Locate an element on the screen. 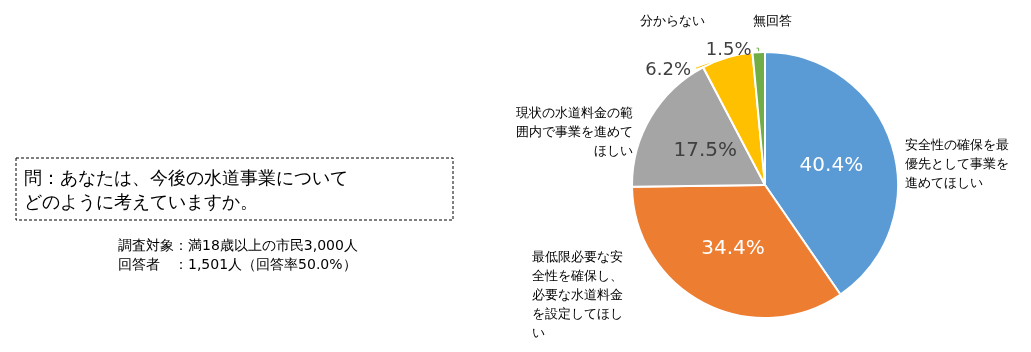 Image resolution: width=1031 pixels, height=352 pixels. slice-label: 最低限必要な安全性を確保し、必要な水道料金を設定してほしい is located at coordinates (577, 294).